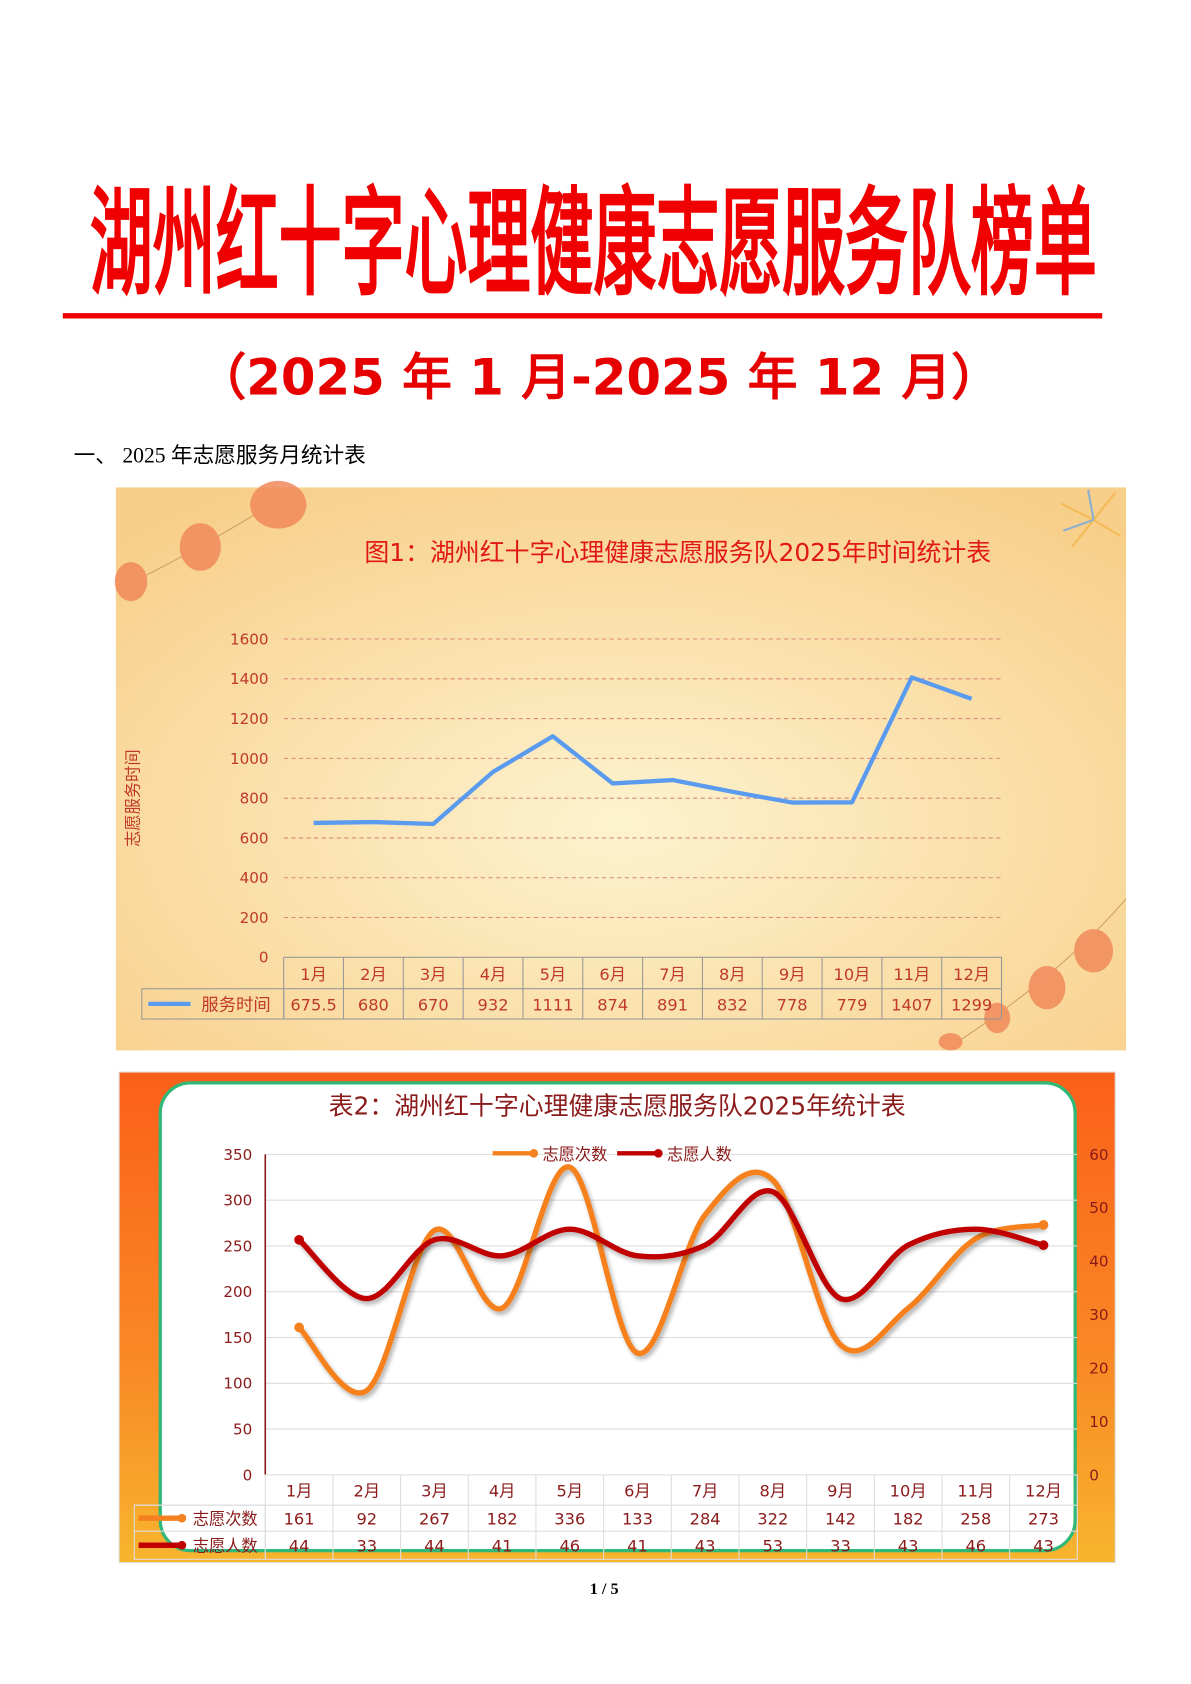 Image resolution: width=1191 pixels, height=1684 pixels. I want to click on document-subtitle: （2025 年 1 月-2025 年 12 月）, so click(598, 377).